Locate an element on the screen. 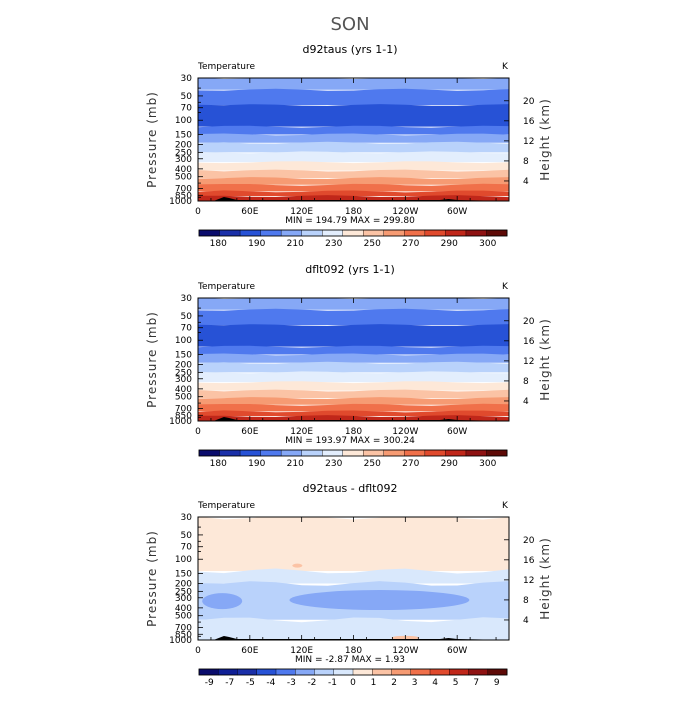  legend-label: 0 is located at coordinates (353, 683).